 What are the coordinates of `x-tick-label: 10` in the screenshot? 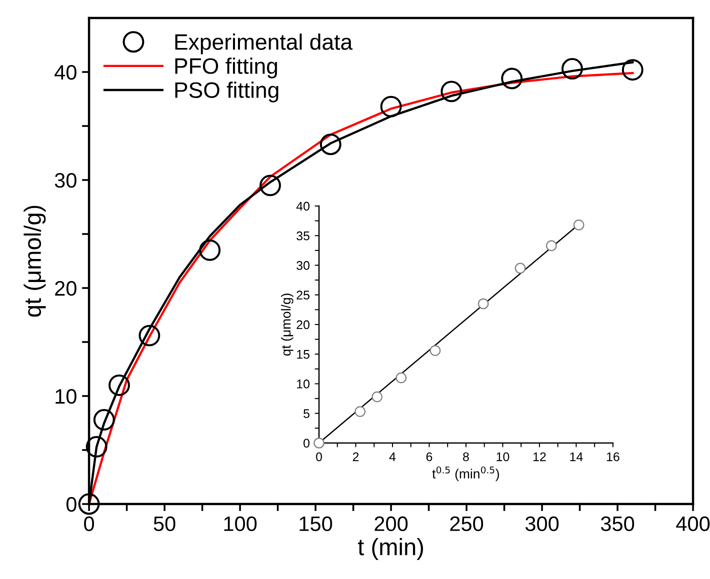 It's located at (503, 457).